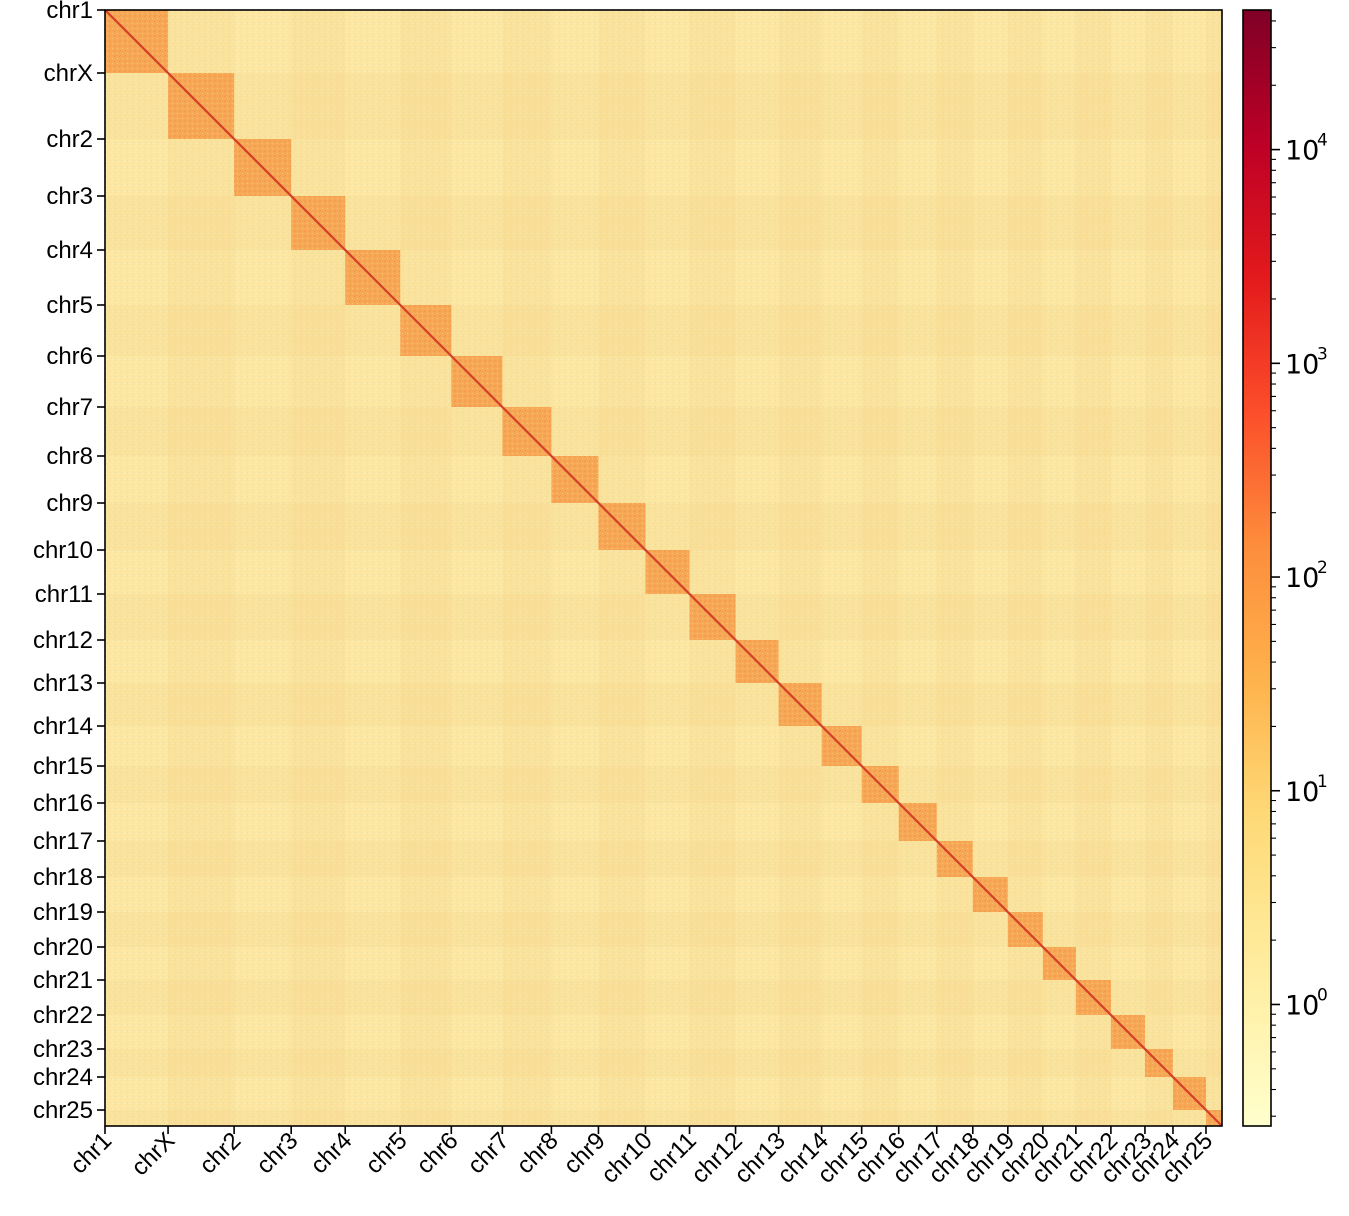  Describe the element at coordinates (69, 503) in the screenshot. I see `y-tick-label-chr9: chr9` at that location.